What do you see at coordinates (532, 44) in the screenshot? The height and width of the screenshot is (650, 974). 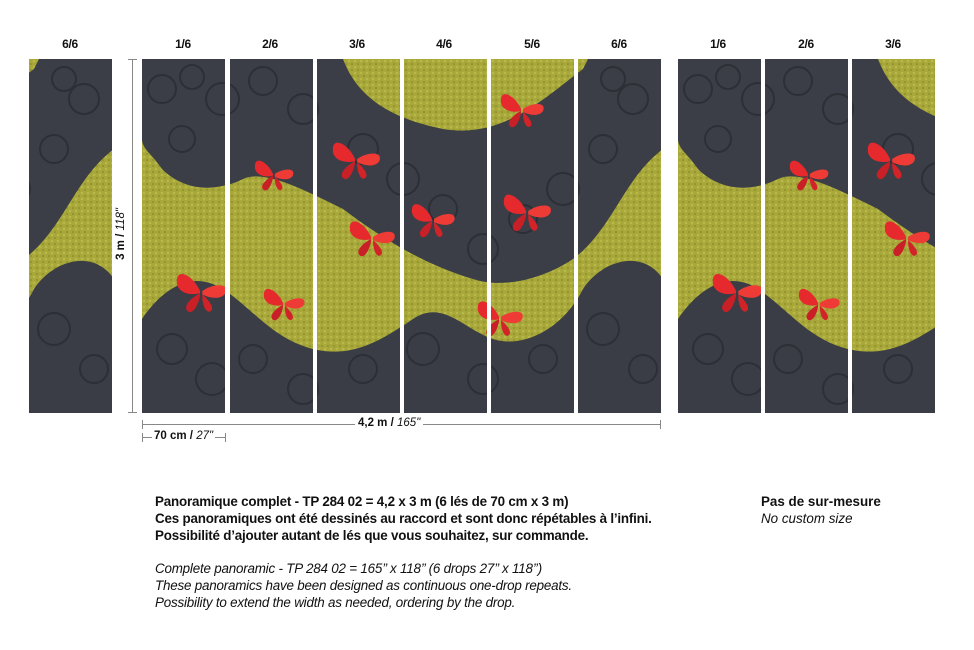 I see `drop-label: 5/6` at bounding box center [532, 44].